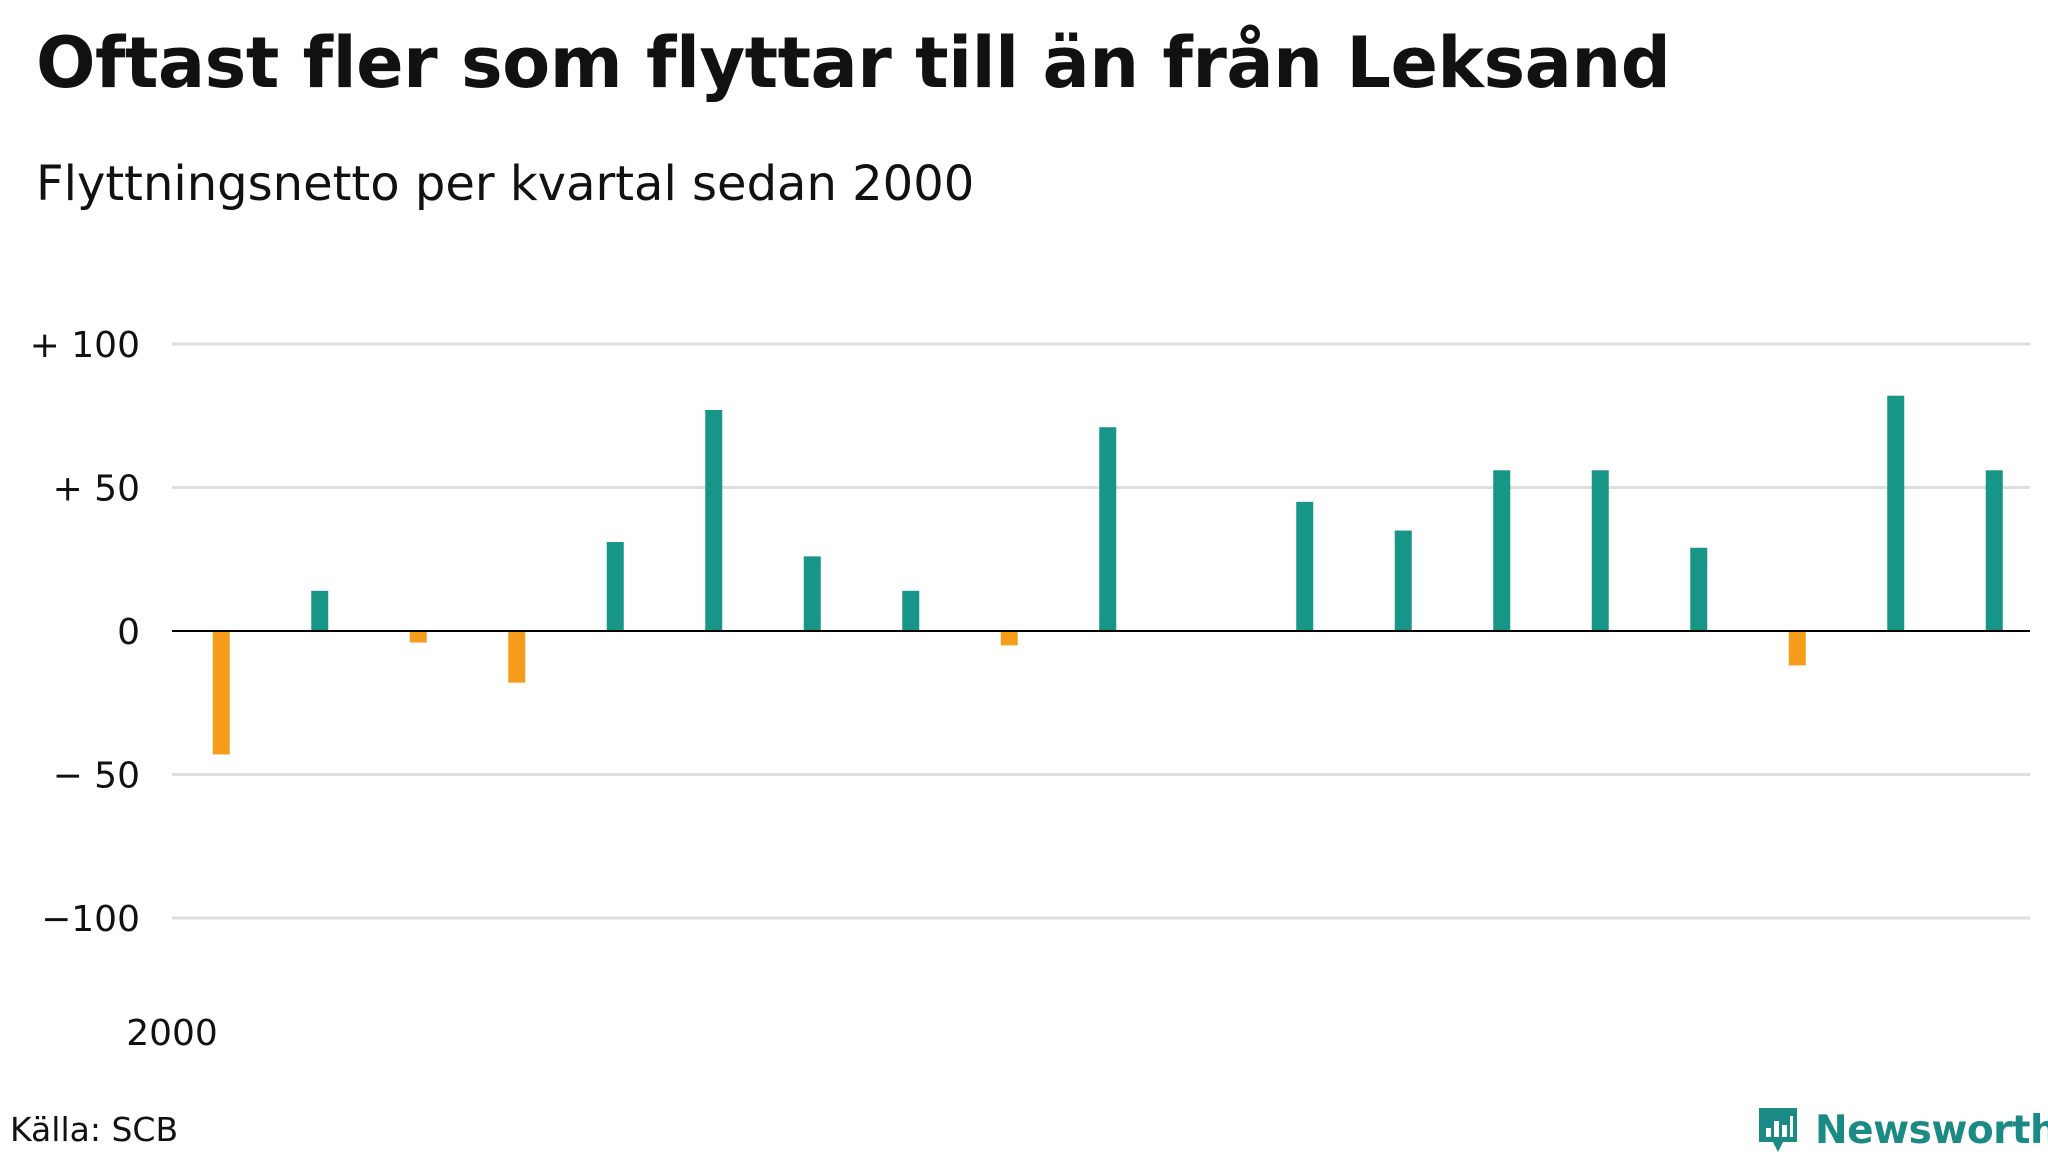  Describe the element at coordinates (505, 184) in the screenshot. I see `chart-subtitle: Flyttningsnetto per kvartal sedan 2000` at that location.